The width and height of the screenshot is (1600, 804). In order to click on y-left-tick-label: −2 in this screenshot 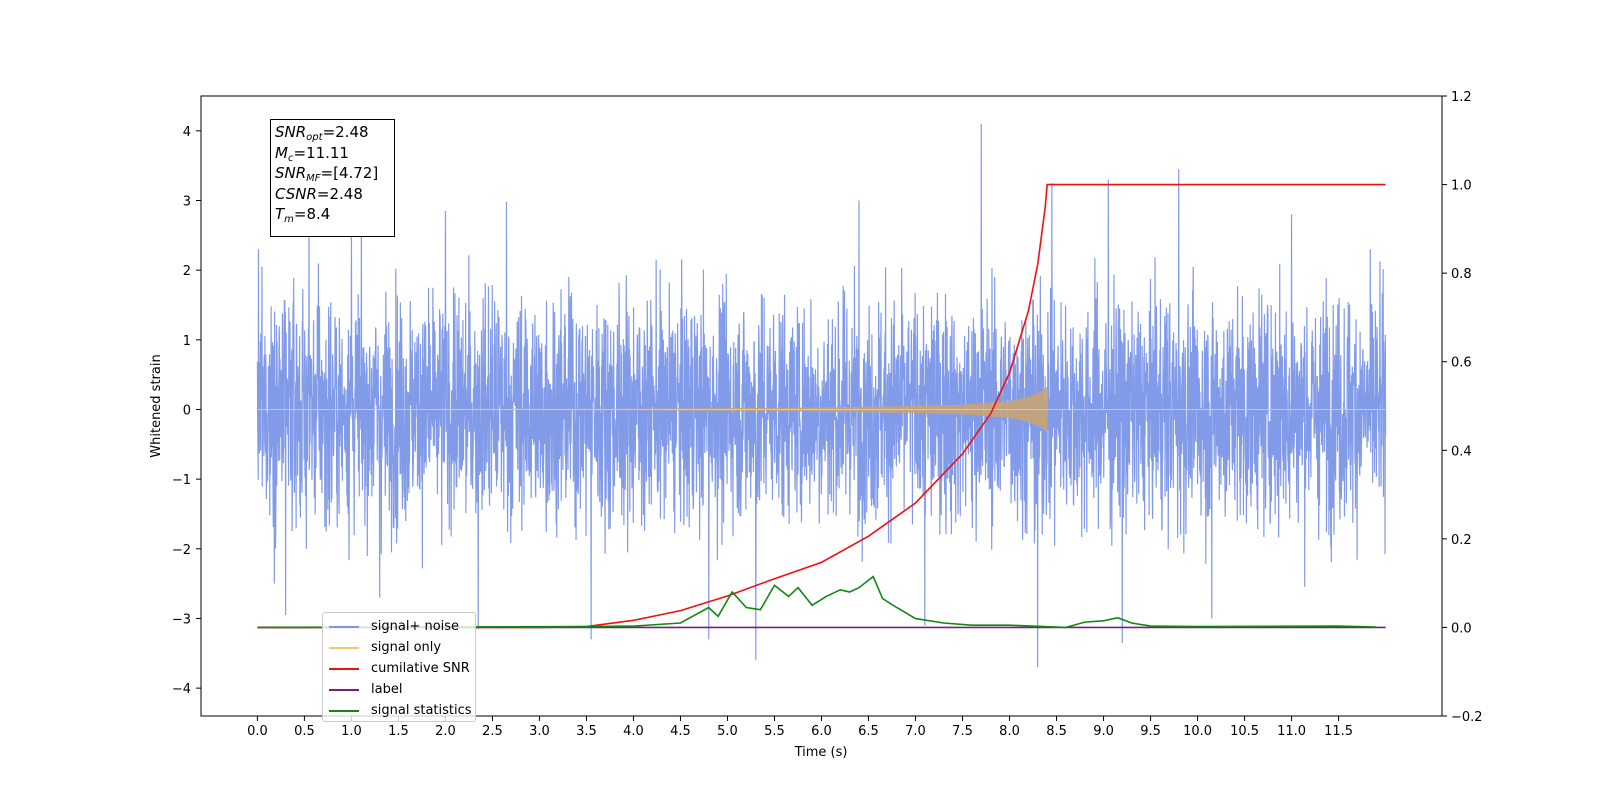, I will do `click(181, 550)`.